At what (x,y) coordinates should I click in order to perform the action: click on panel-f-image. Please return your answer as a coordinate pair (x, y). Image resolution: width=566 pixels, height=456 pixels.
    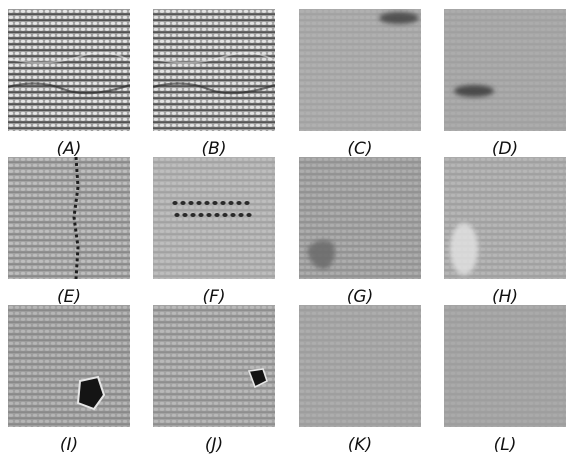
    Looking at the image, I should click on (214, 218).